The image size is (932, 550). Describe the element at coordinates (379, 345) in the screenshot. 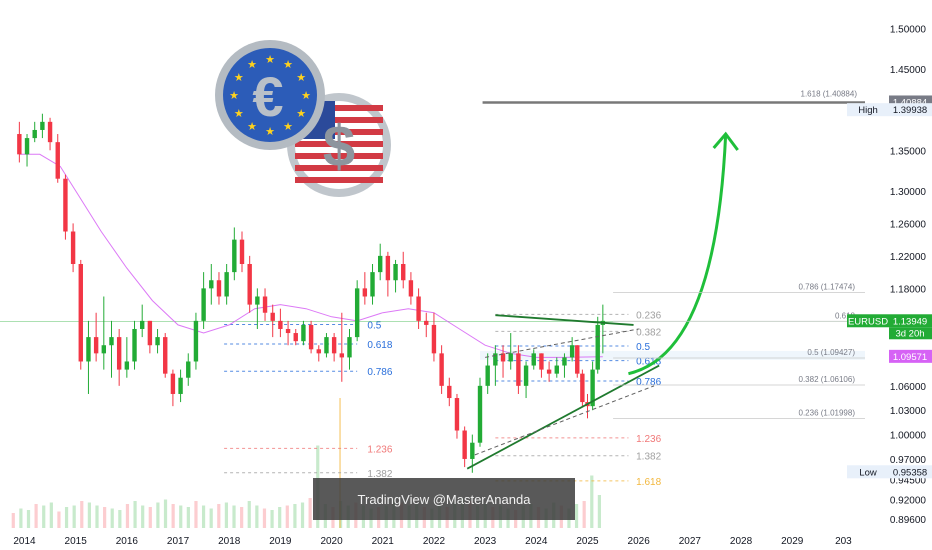

I see `fib-label: 0.618` at that location.